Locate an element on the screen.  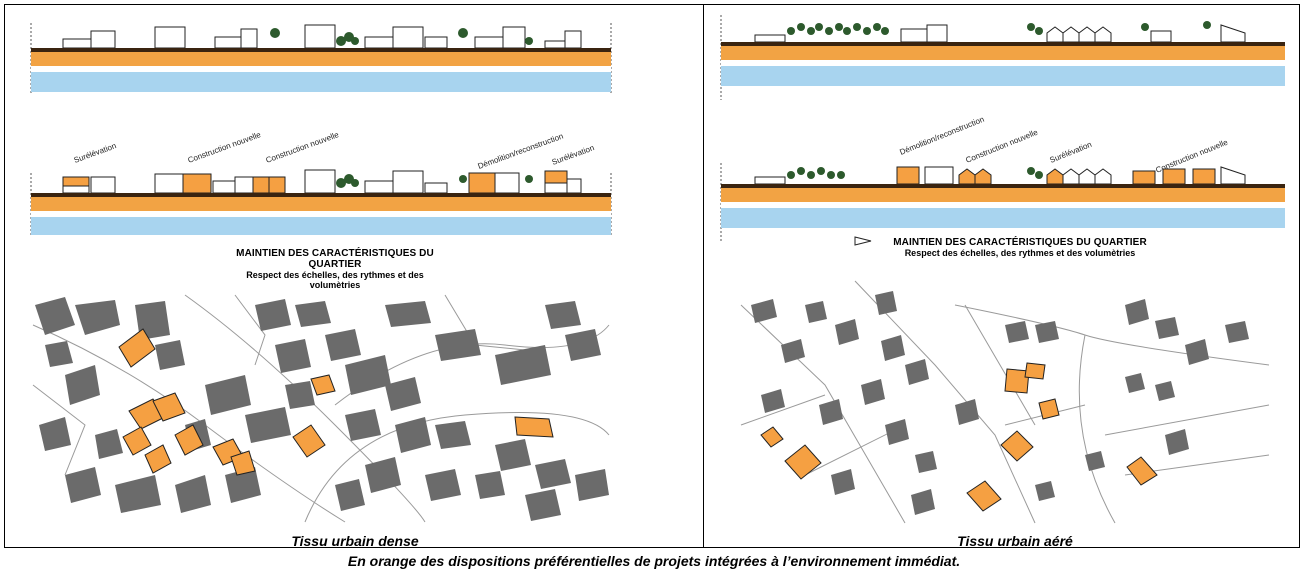
dense-section-projects is located at coordinates (321, 202).